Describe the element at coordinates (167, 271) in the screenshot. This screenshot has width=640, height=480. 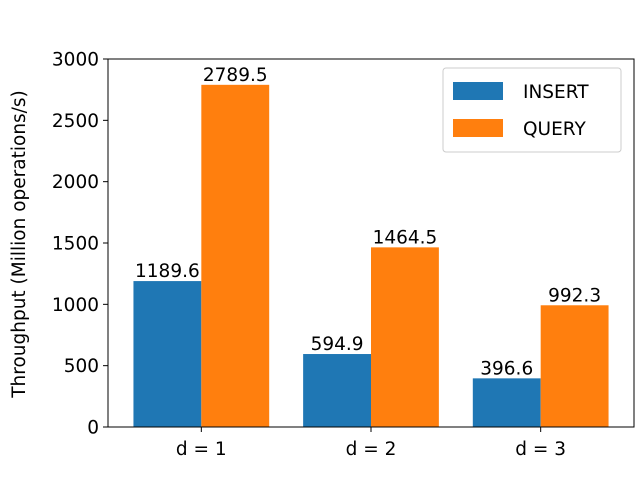
I see `data-label-insert-1: 1189.6` at that location.